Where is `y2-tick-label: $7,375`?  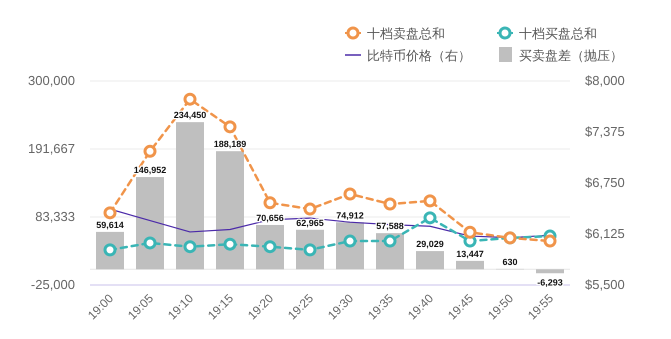 y2-tick-label: $7,375 is located at coordinates (605, 131).